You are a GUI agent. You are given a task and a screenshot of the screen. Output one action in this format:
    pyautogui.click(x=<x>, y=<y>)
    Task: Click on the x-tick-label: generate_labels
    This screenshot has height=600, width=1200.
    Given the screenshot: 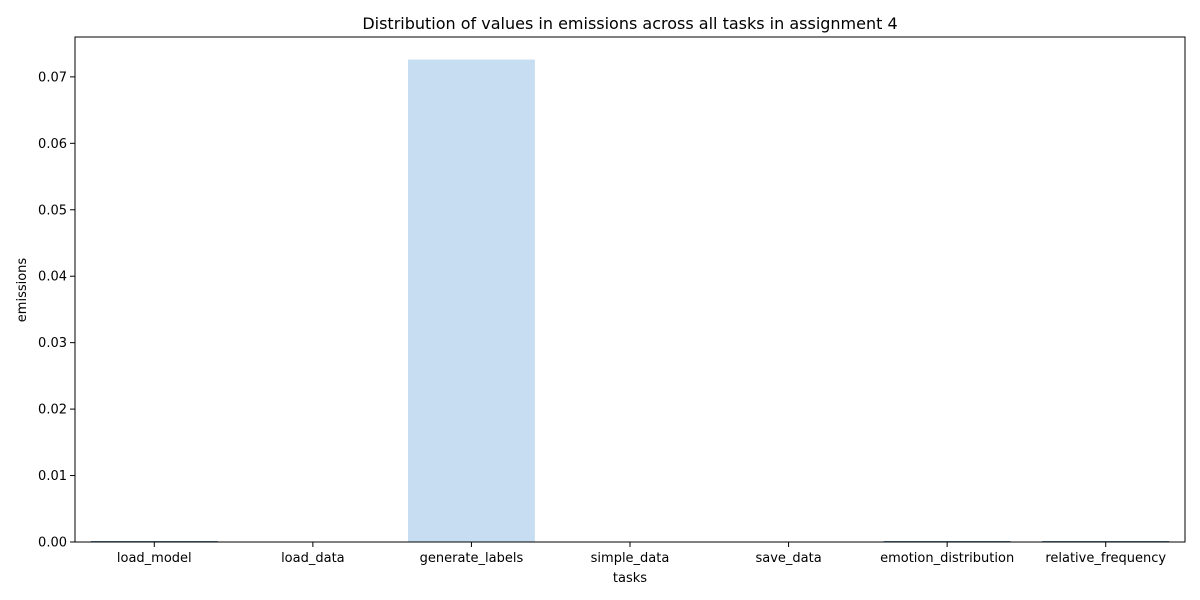 What is the action you would take?
    pyautogui.click(x=472, y=558)
    